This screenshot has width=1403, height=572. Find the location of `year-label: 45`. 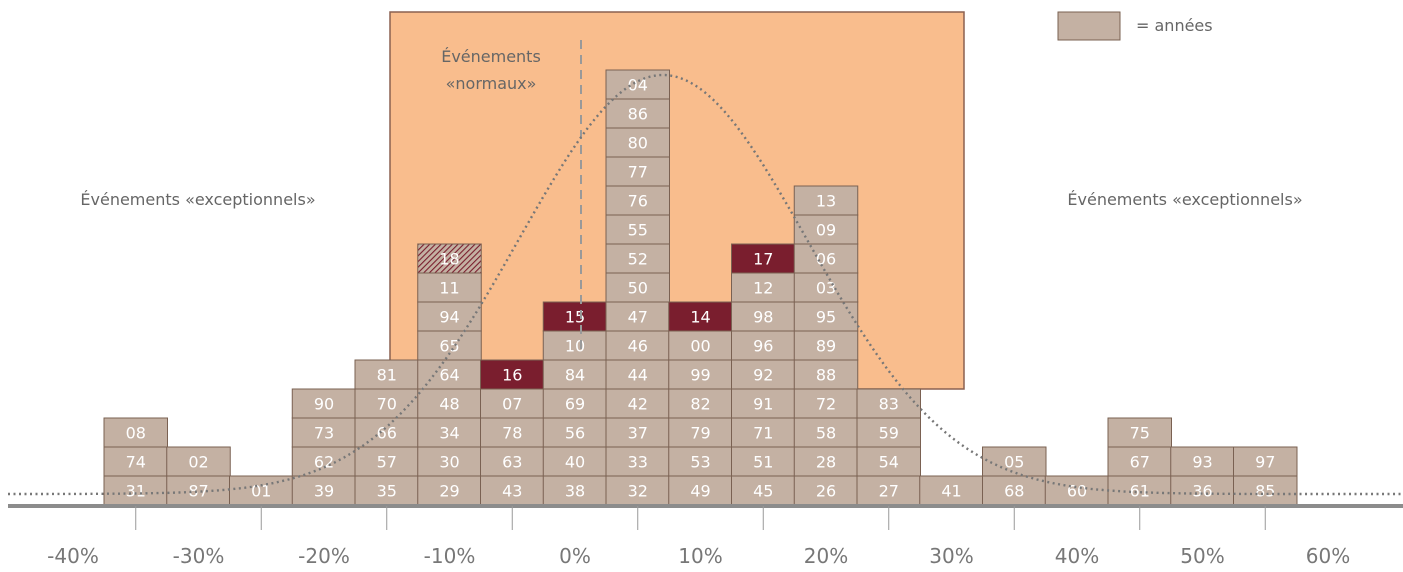

year-label: 45 is located at coordinates (763, 491).